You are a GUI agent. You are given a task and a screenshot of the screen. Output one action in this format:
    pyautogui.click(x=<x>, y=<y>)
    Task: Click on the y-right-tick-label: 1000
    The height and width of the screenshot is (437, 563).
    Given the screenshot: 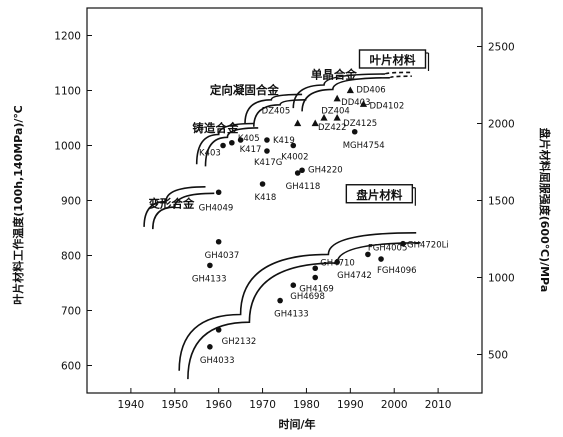 What is the action you would take?
    pyautogui.click(x=501, y=279)
    